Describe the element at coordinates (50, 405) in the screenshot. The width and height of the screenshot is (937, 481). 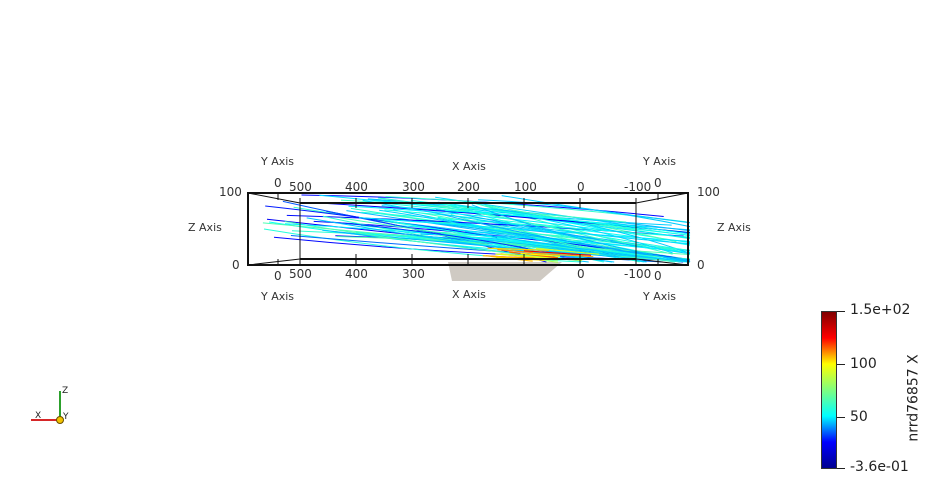
I see `orientation-axes-widget: Z X Y` at that location.